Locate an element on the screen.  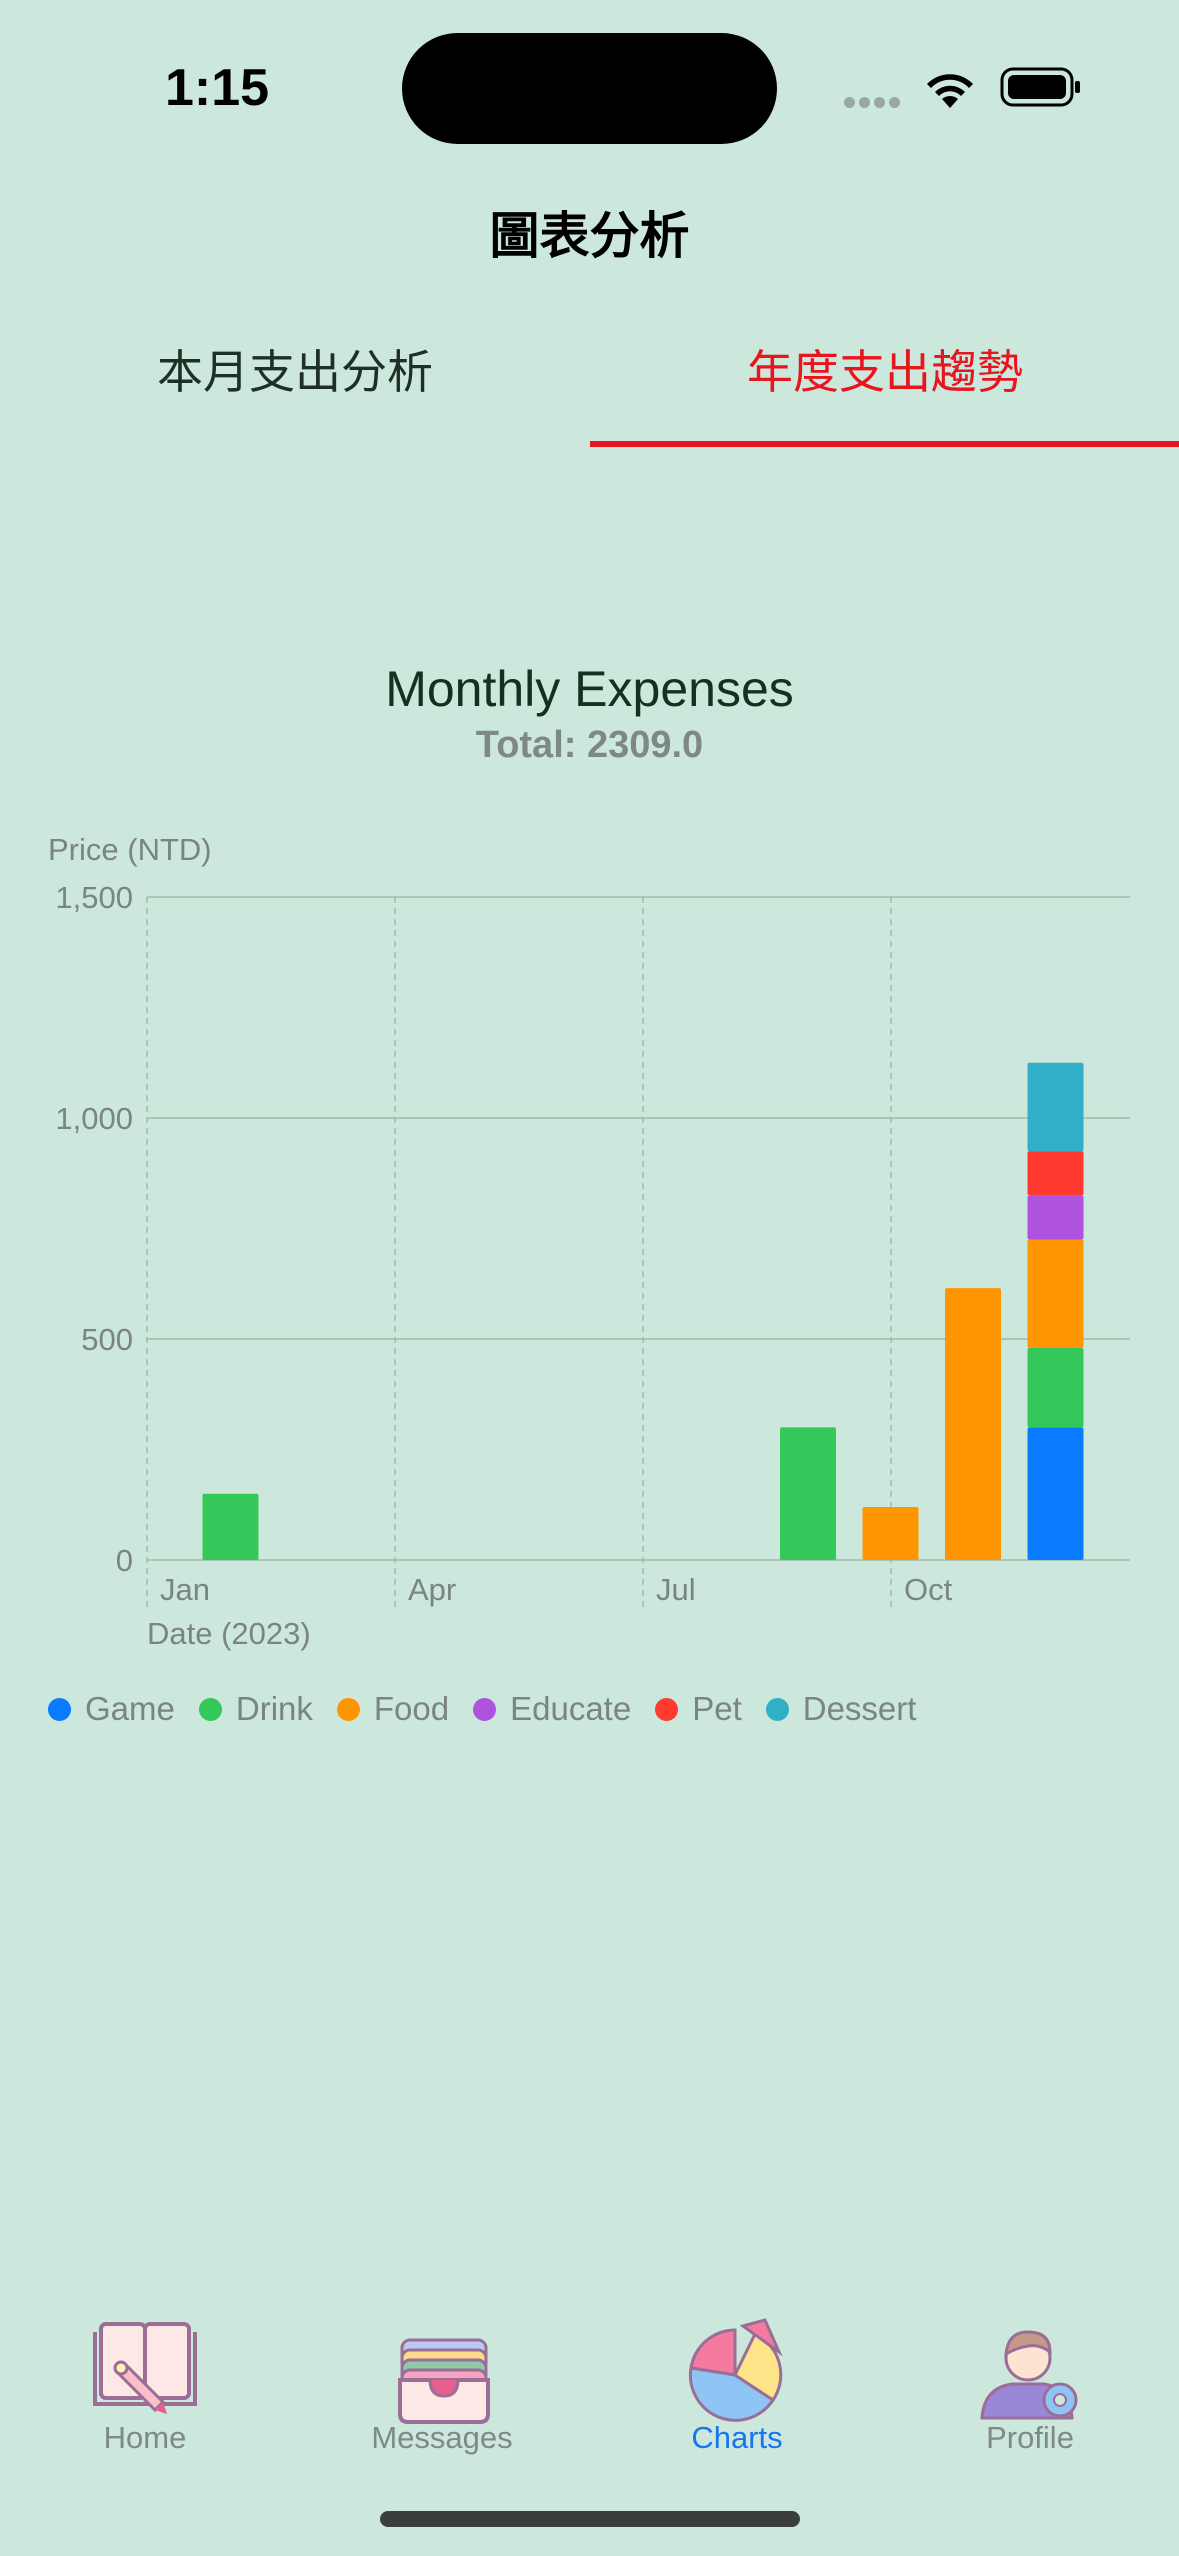
nav-messages: Messages is located at coordinates (442, 2387).